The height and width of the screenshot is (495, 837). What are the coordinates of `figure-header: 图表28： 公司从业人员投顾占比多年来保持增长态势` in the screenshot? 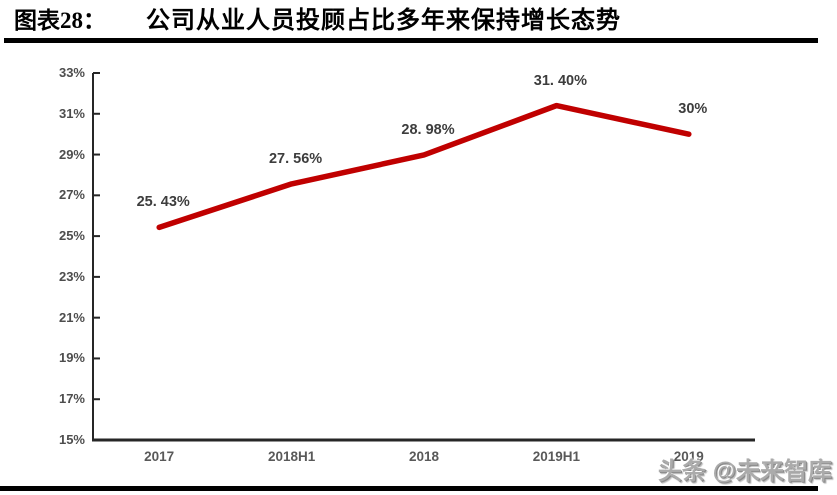 It's located at (317, 21).